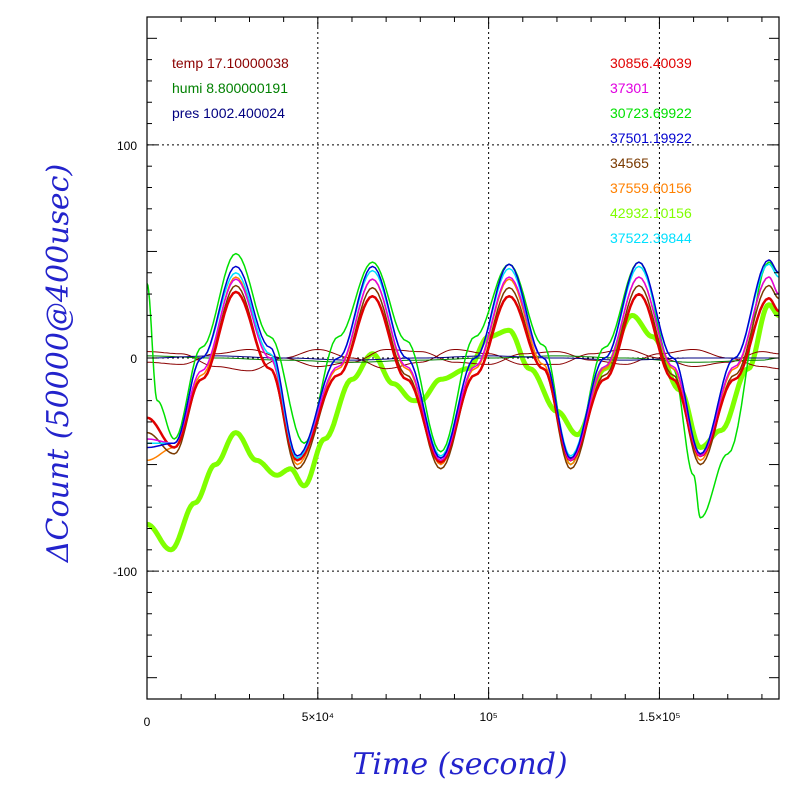 The image size is (797, 797). I want to click on legend-right-entry: 37522.39844, so click(651, 238).